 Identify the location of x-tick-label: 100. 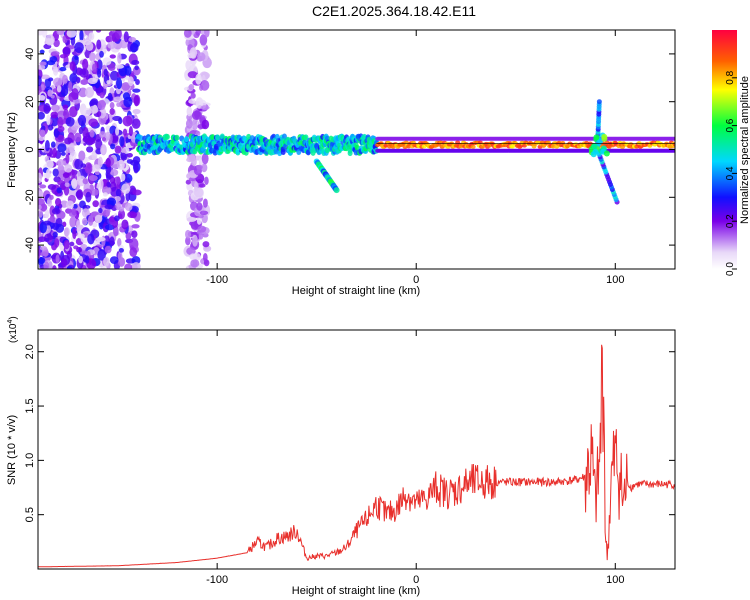
(615, 580).